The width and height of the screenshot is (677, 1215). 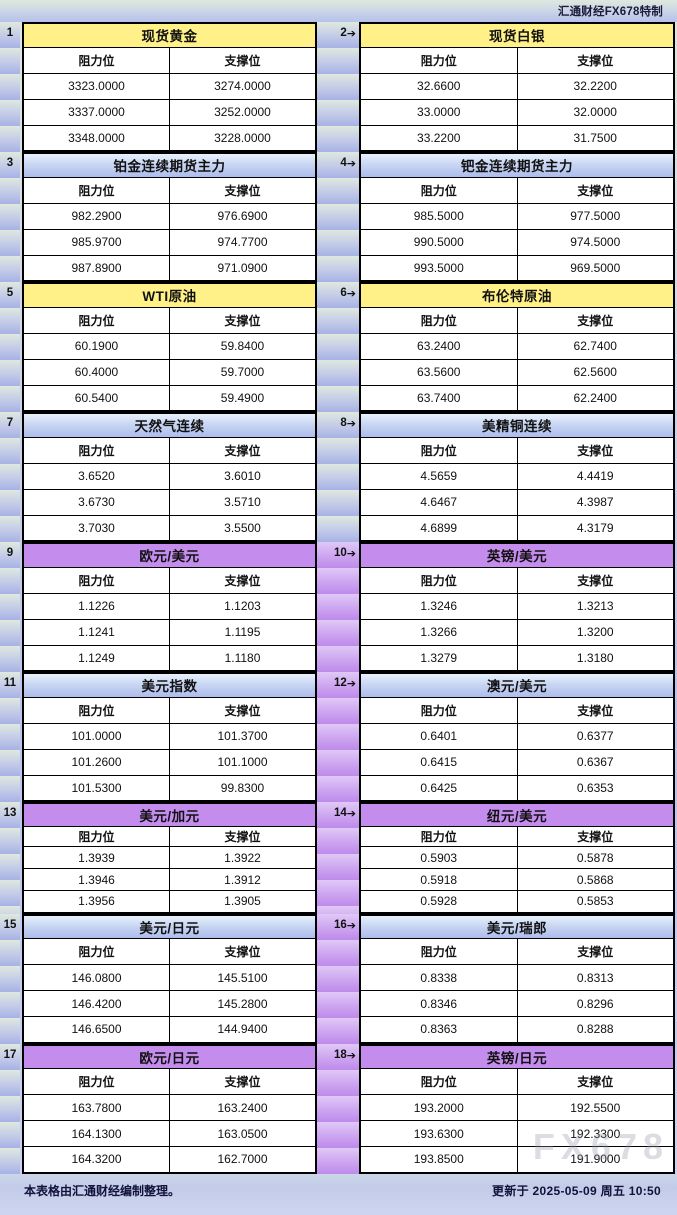 What do you see at coordinates (96, 788) in the screenshot?
I see `resistance-value: 101.5300` at bounding box center [96, 788].